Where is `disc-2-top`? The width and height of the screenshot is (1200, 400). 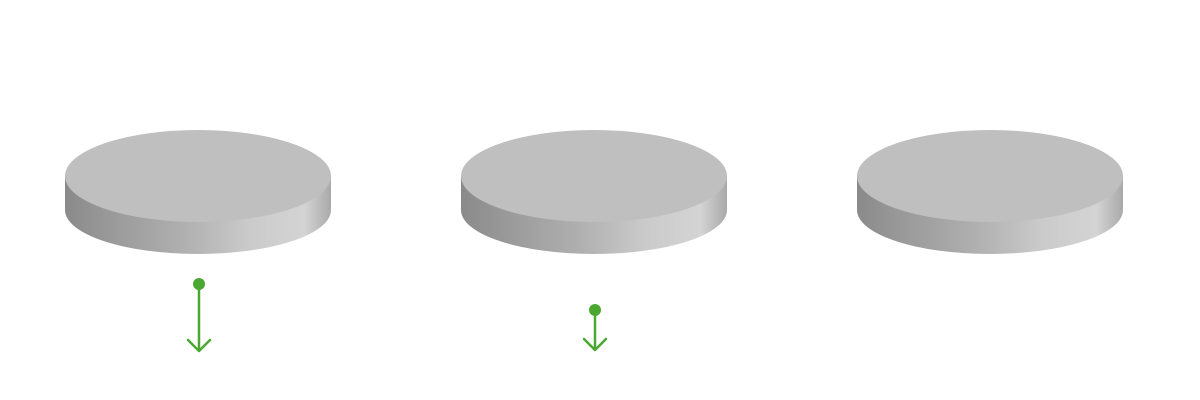 disc-2-top is located at coordinates (594, 176).